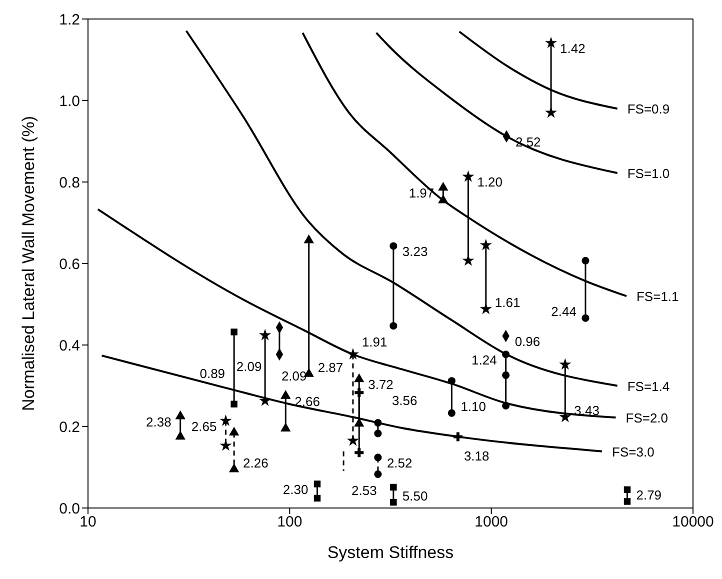  I want to click on series-label: FS=2.0, so click(647, 418).